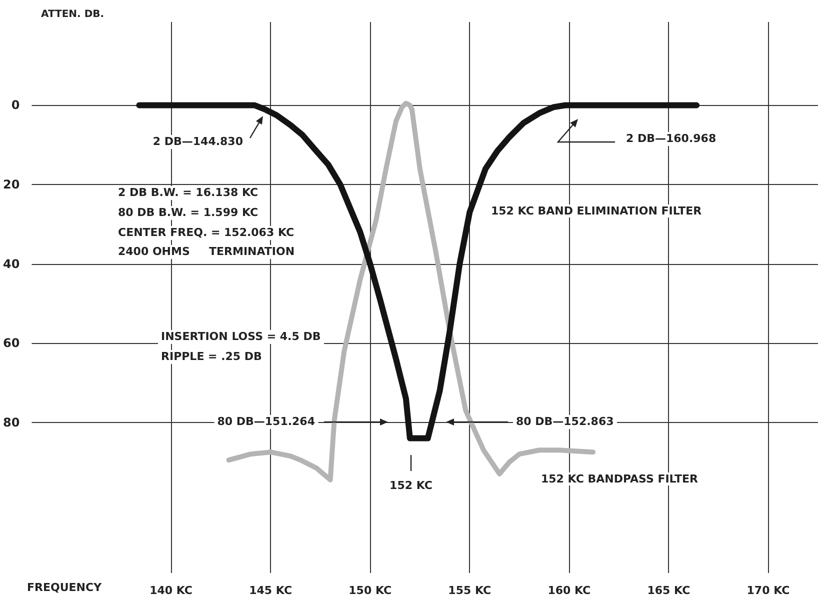  I want to click on annotation: 2 DB—144.830, so click(198, 142).